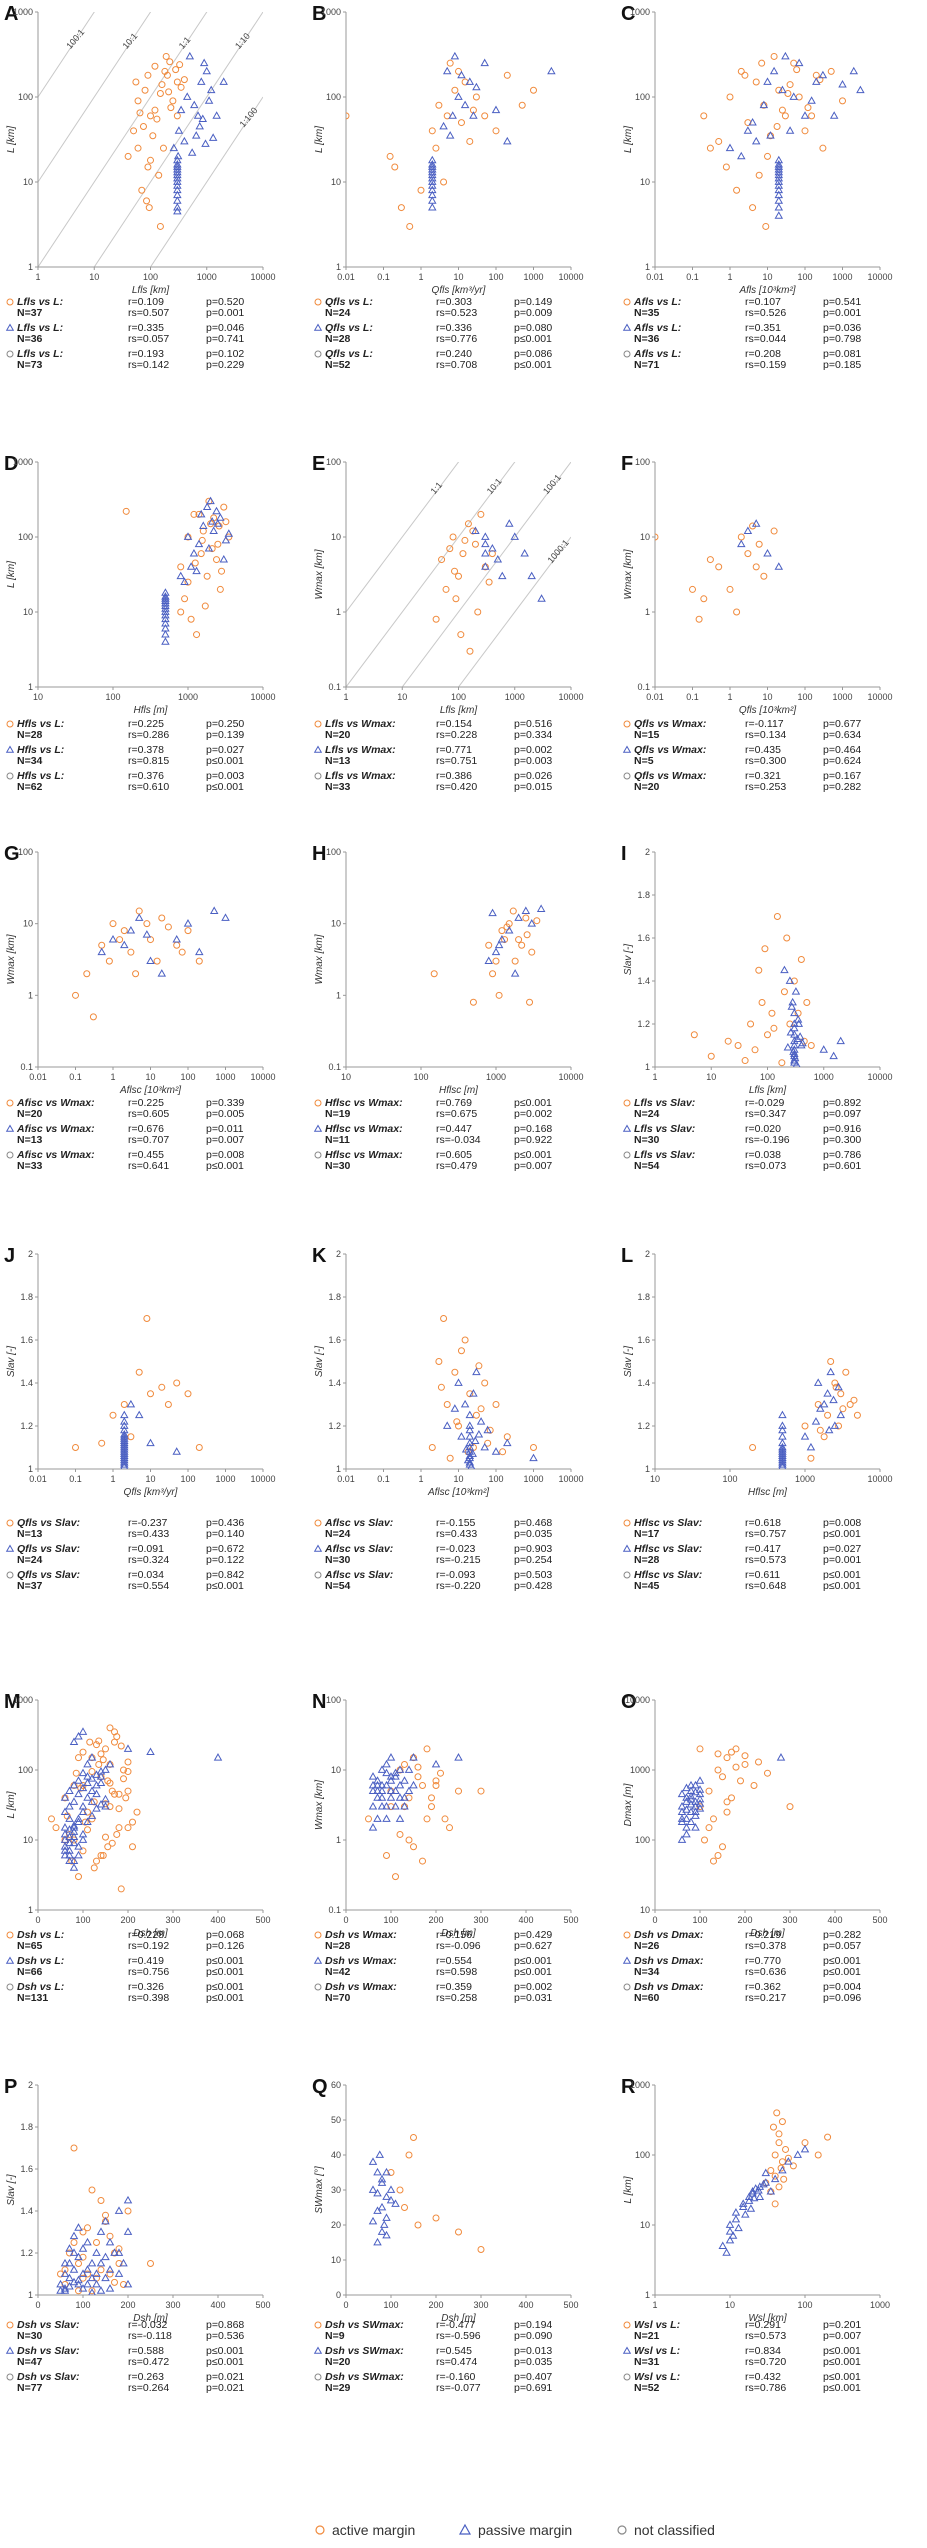 This screenshot has width=927, height=2548. Describe the element at coordinates (842, 328) in the screenshot. I see `stats-p: p=0.036` at that location.